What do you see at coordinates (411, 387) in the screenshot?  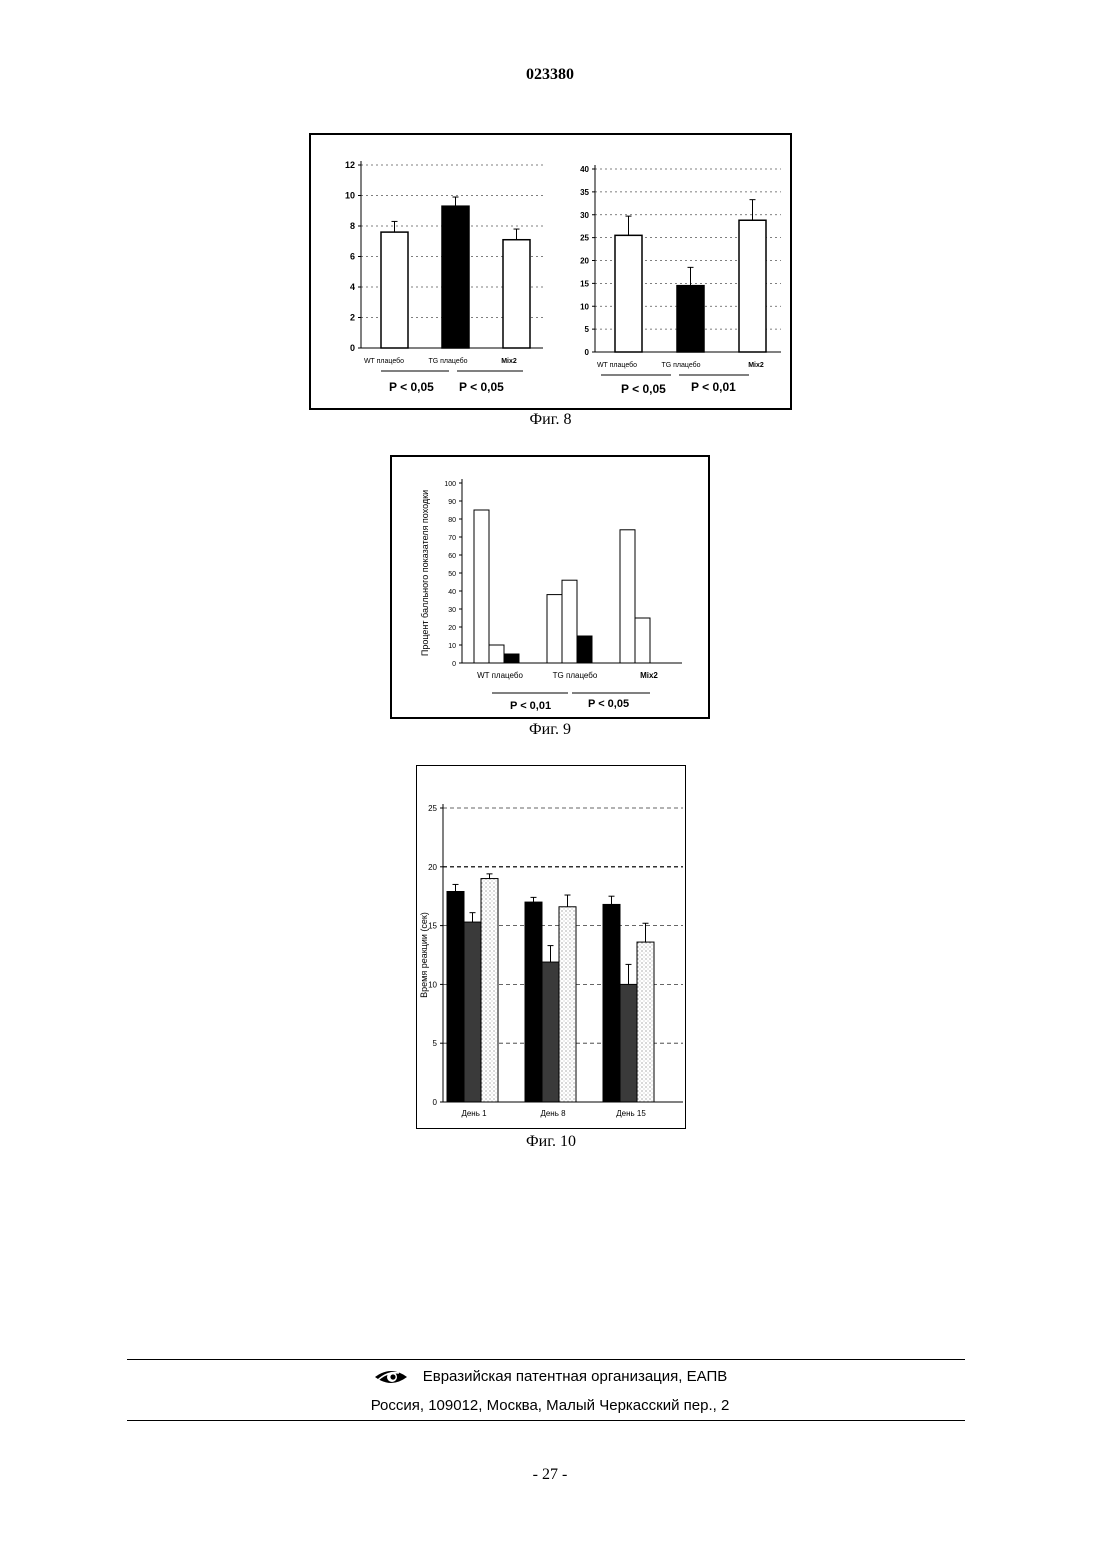 I see `fig8-left-p-label-1: P < 0,05` at bounding box center [411, 387].